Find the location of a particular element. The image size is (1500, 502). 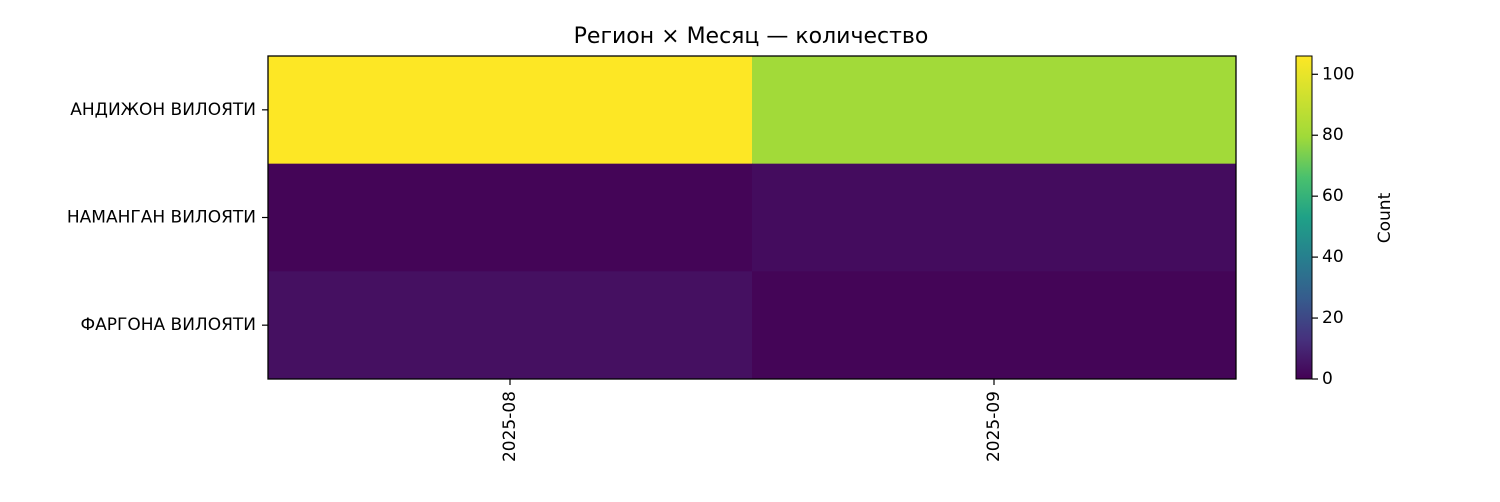

x-tick-label: 2025-09 is located at coordinates (994, 426).